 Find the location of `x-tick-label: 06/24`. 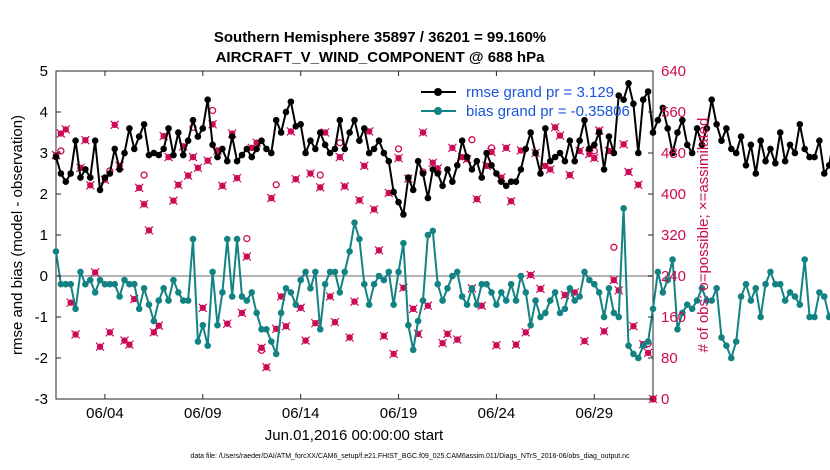

x-tick-label: 06/24 is located at coordinates (497, 413).